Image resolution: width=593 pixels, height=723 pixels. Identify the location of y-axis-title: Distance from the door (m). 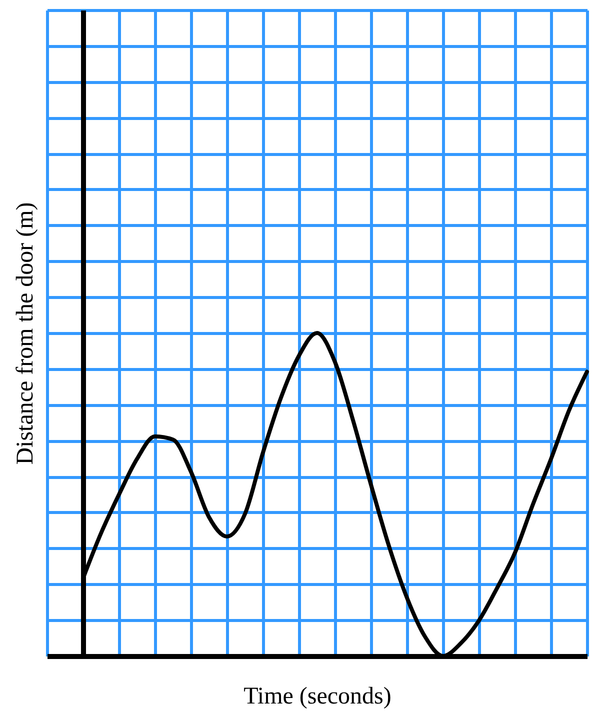
(25, 333).